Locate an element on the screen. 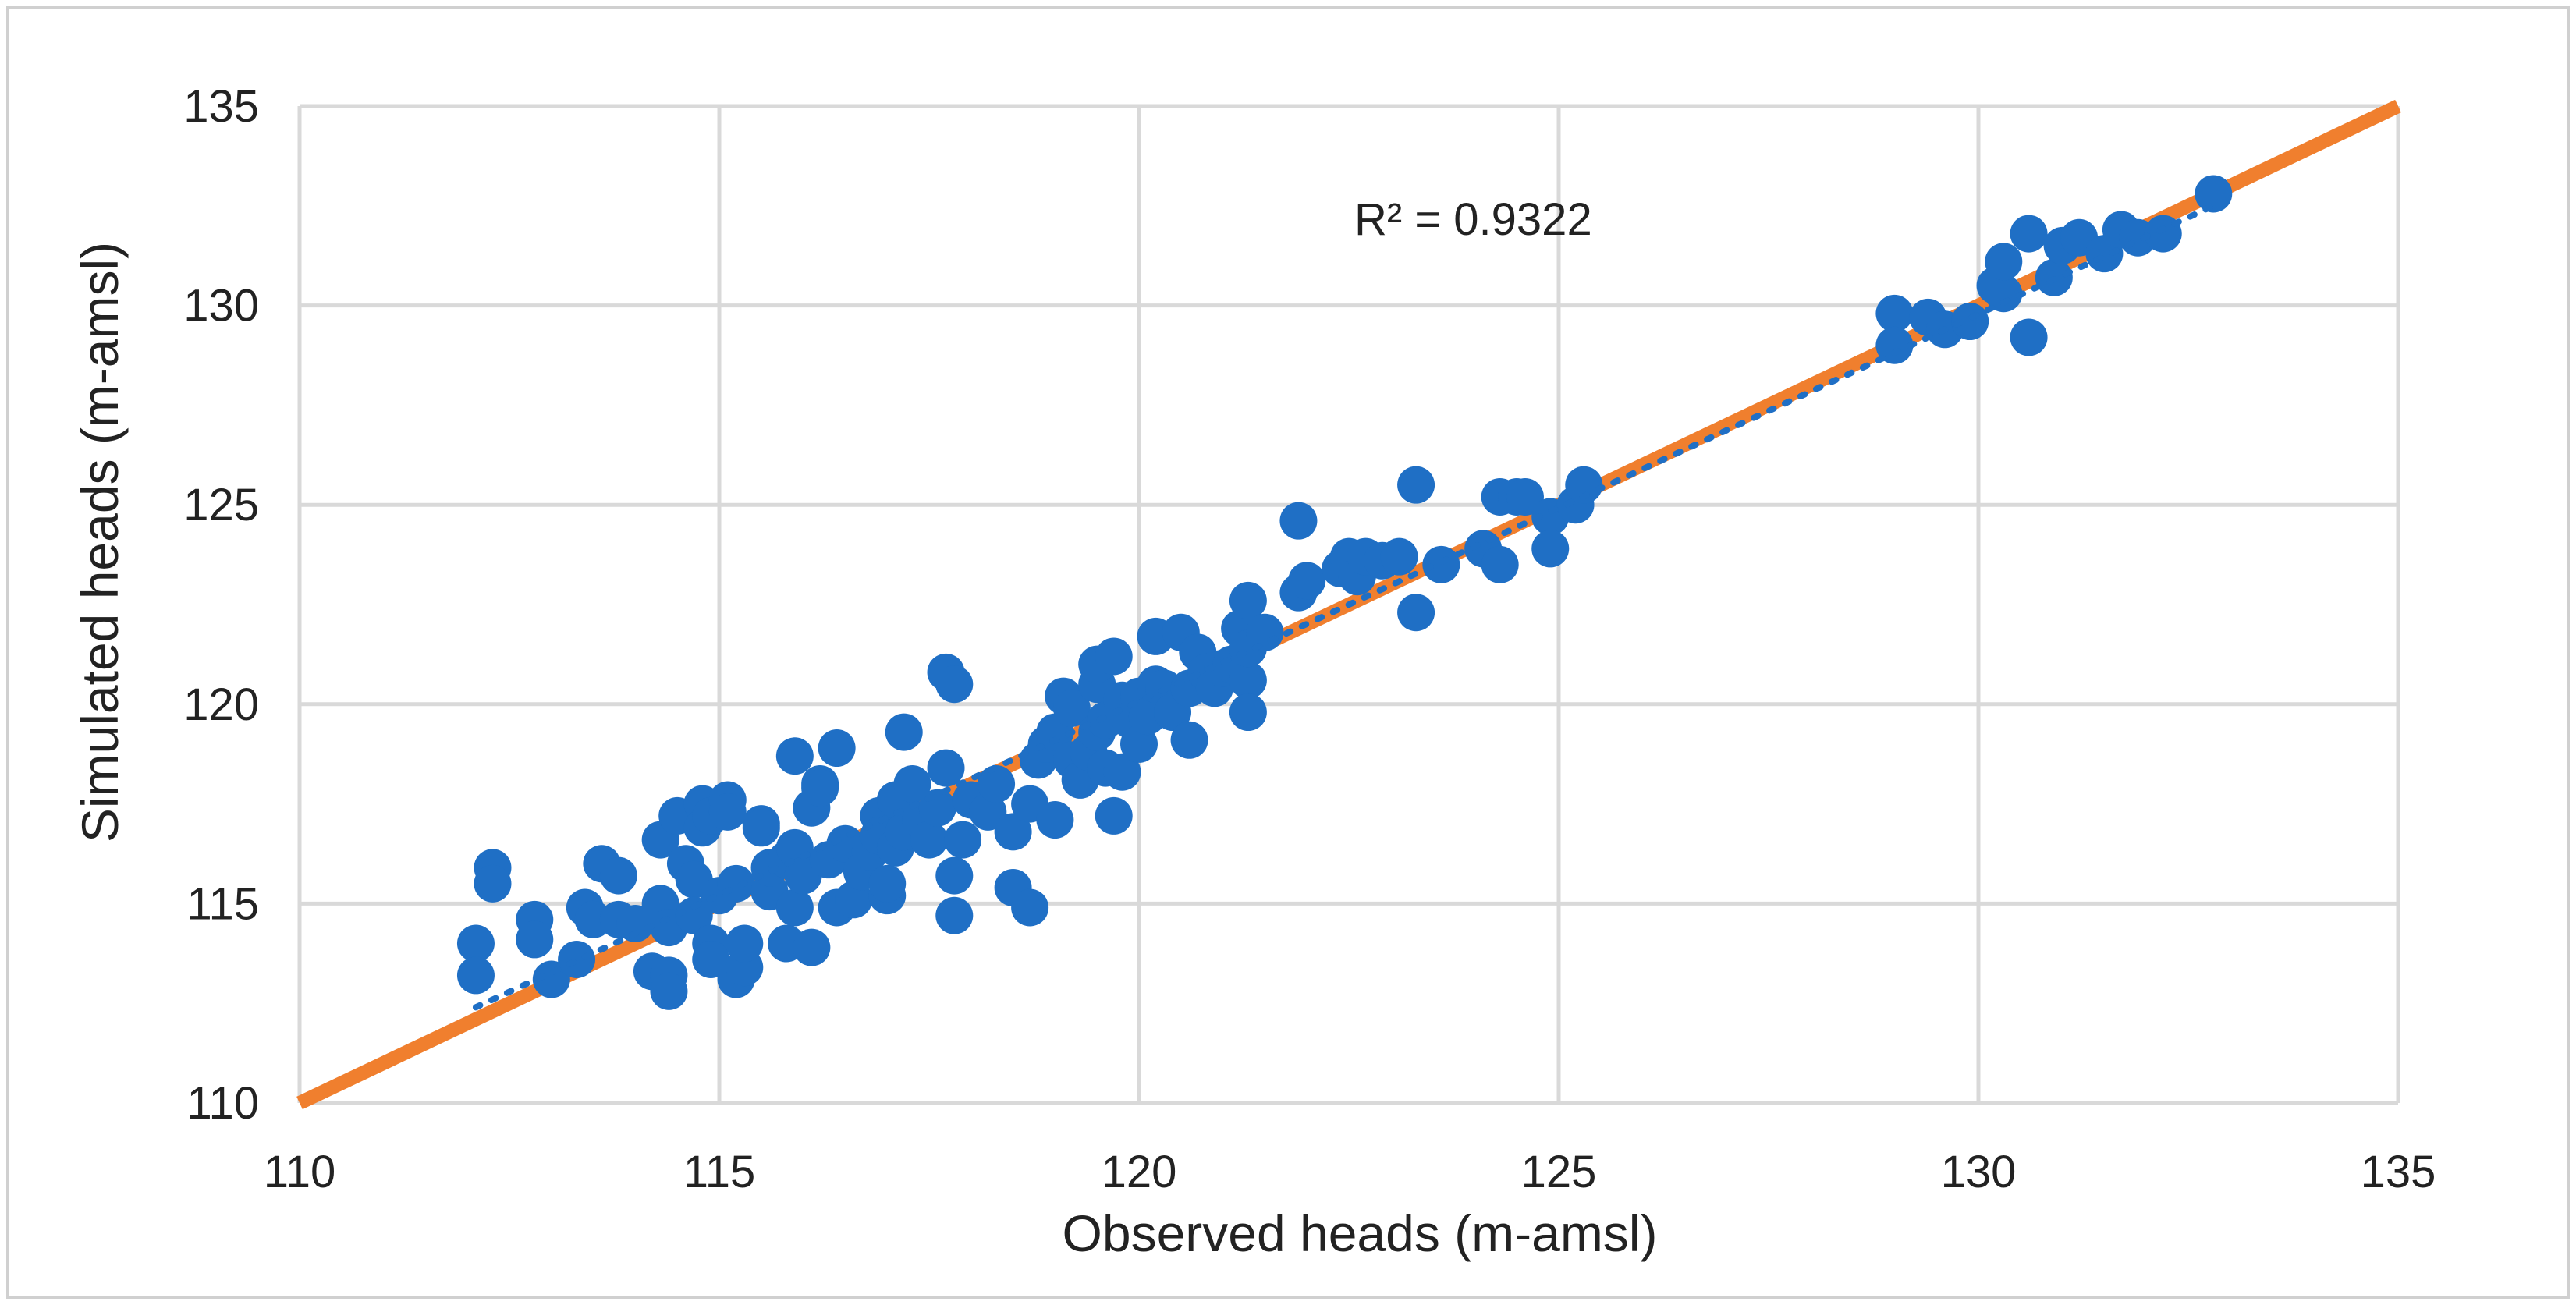 Image resolution: width=2576 pixels, height=1305 pixels. y-tick-label: 125 is located at coordinates (221, 505).